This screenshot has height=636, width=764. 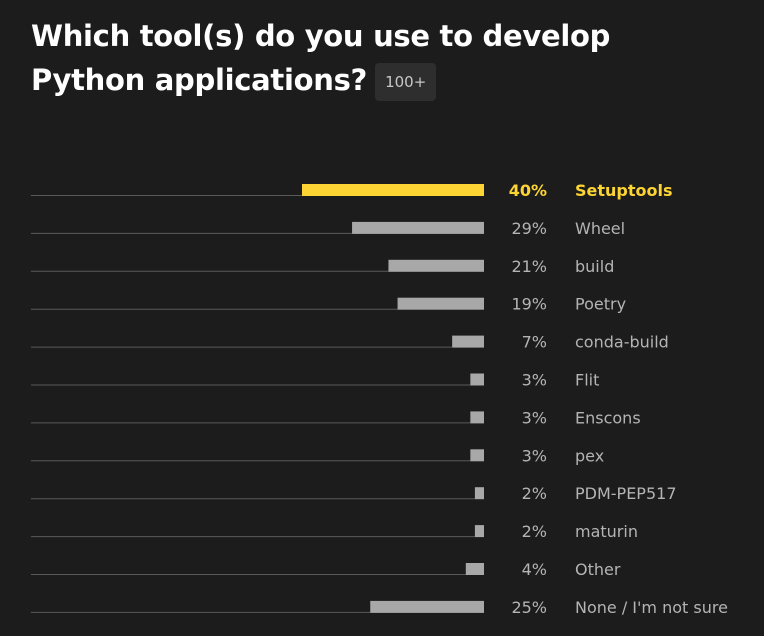 What do you see at coordinates (534, 569) in the screenshot?
I see `value-label: 4%` at bounding box center [534, 569].